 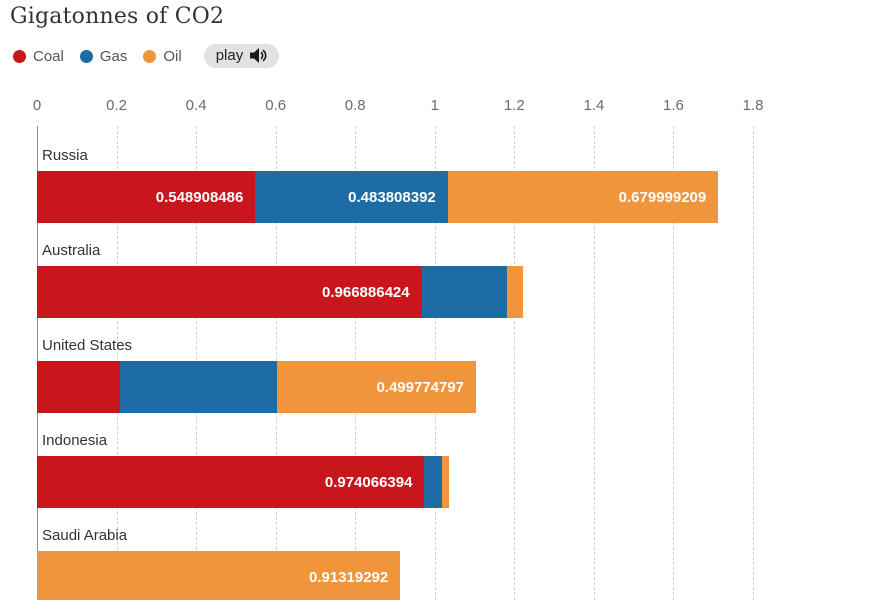 What do you see at coordinates (753, 105) in the screenshot?
I see `x-tick-label: 1.8` at bounding box center [753, 105].